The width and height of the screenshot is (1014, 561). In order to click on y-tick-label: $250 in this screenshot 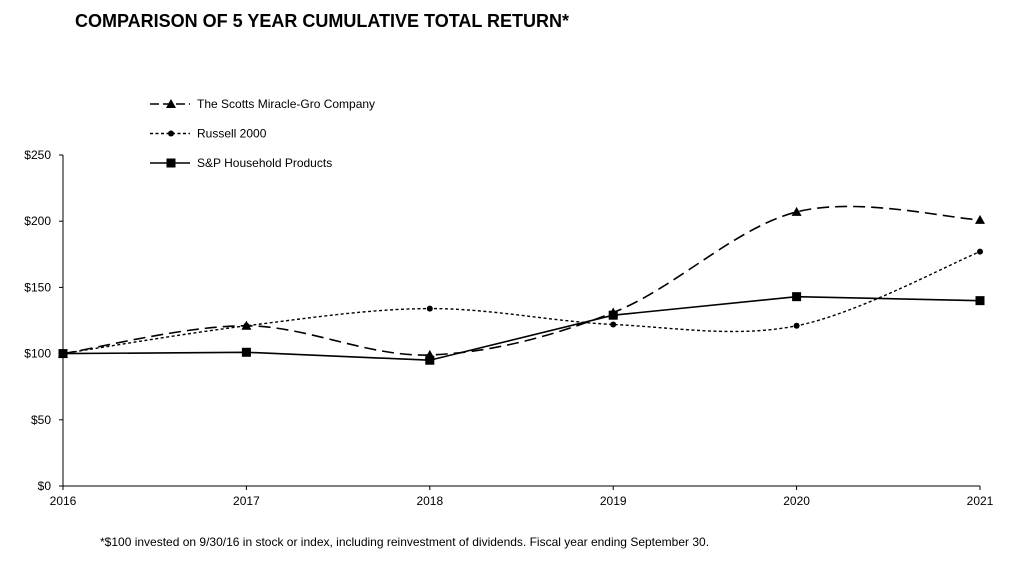, I will do `click(37, 155)`.